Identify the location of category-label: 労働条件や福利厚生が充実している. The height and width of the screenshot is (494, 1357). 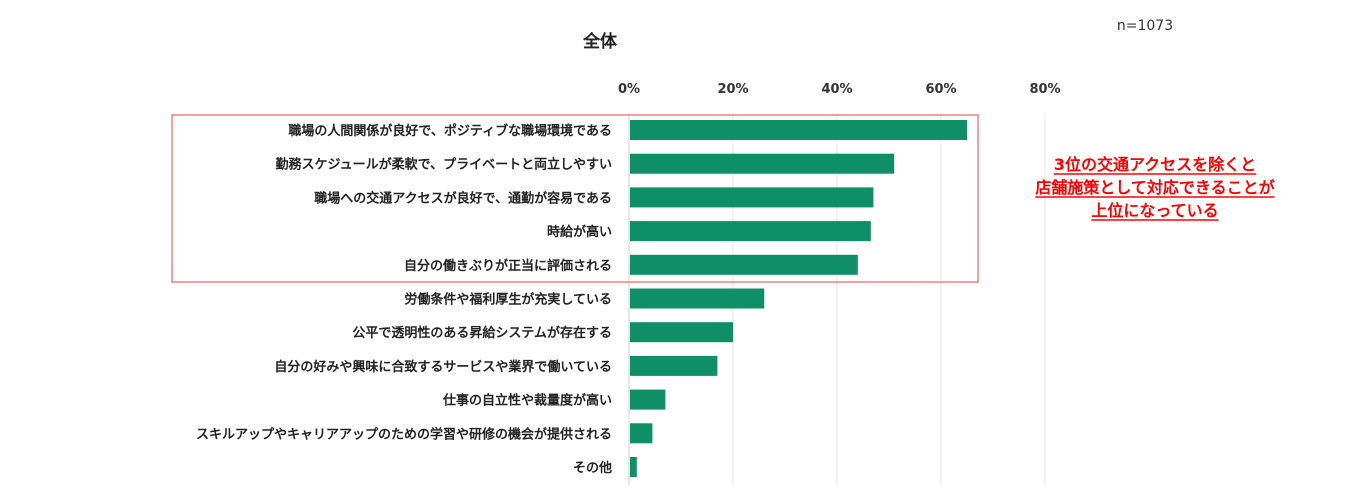
(508, 300).